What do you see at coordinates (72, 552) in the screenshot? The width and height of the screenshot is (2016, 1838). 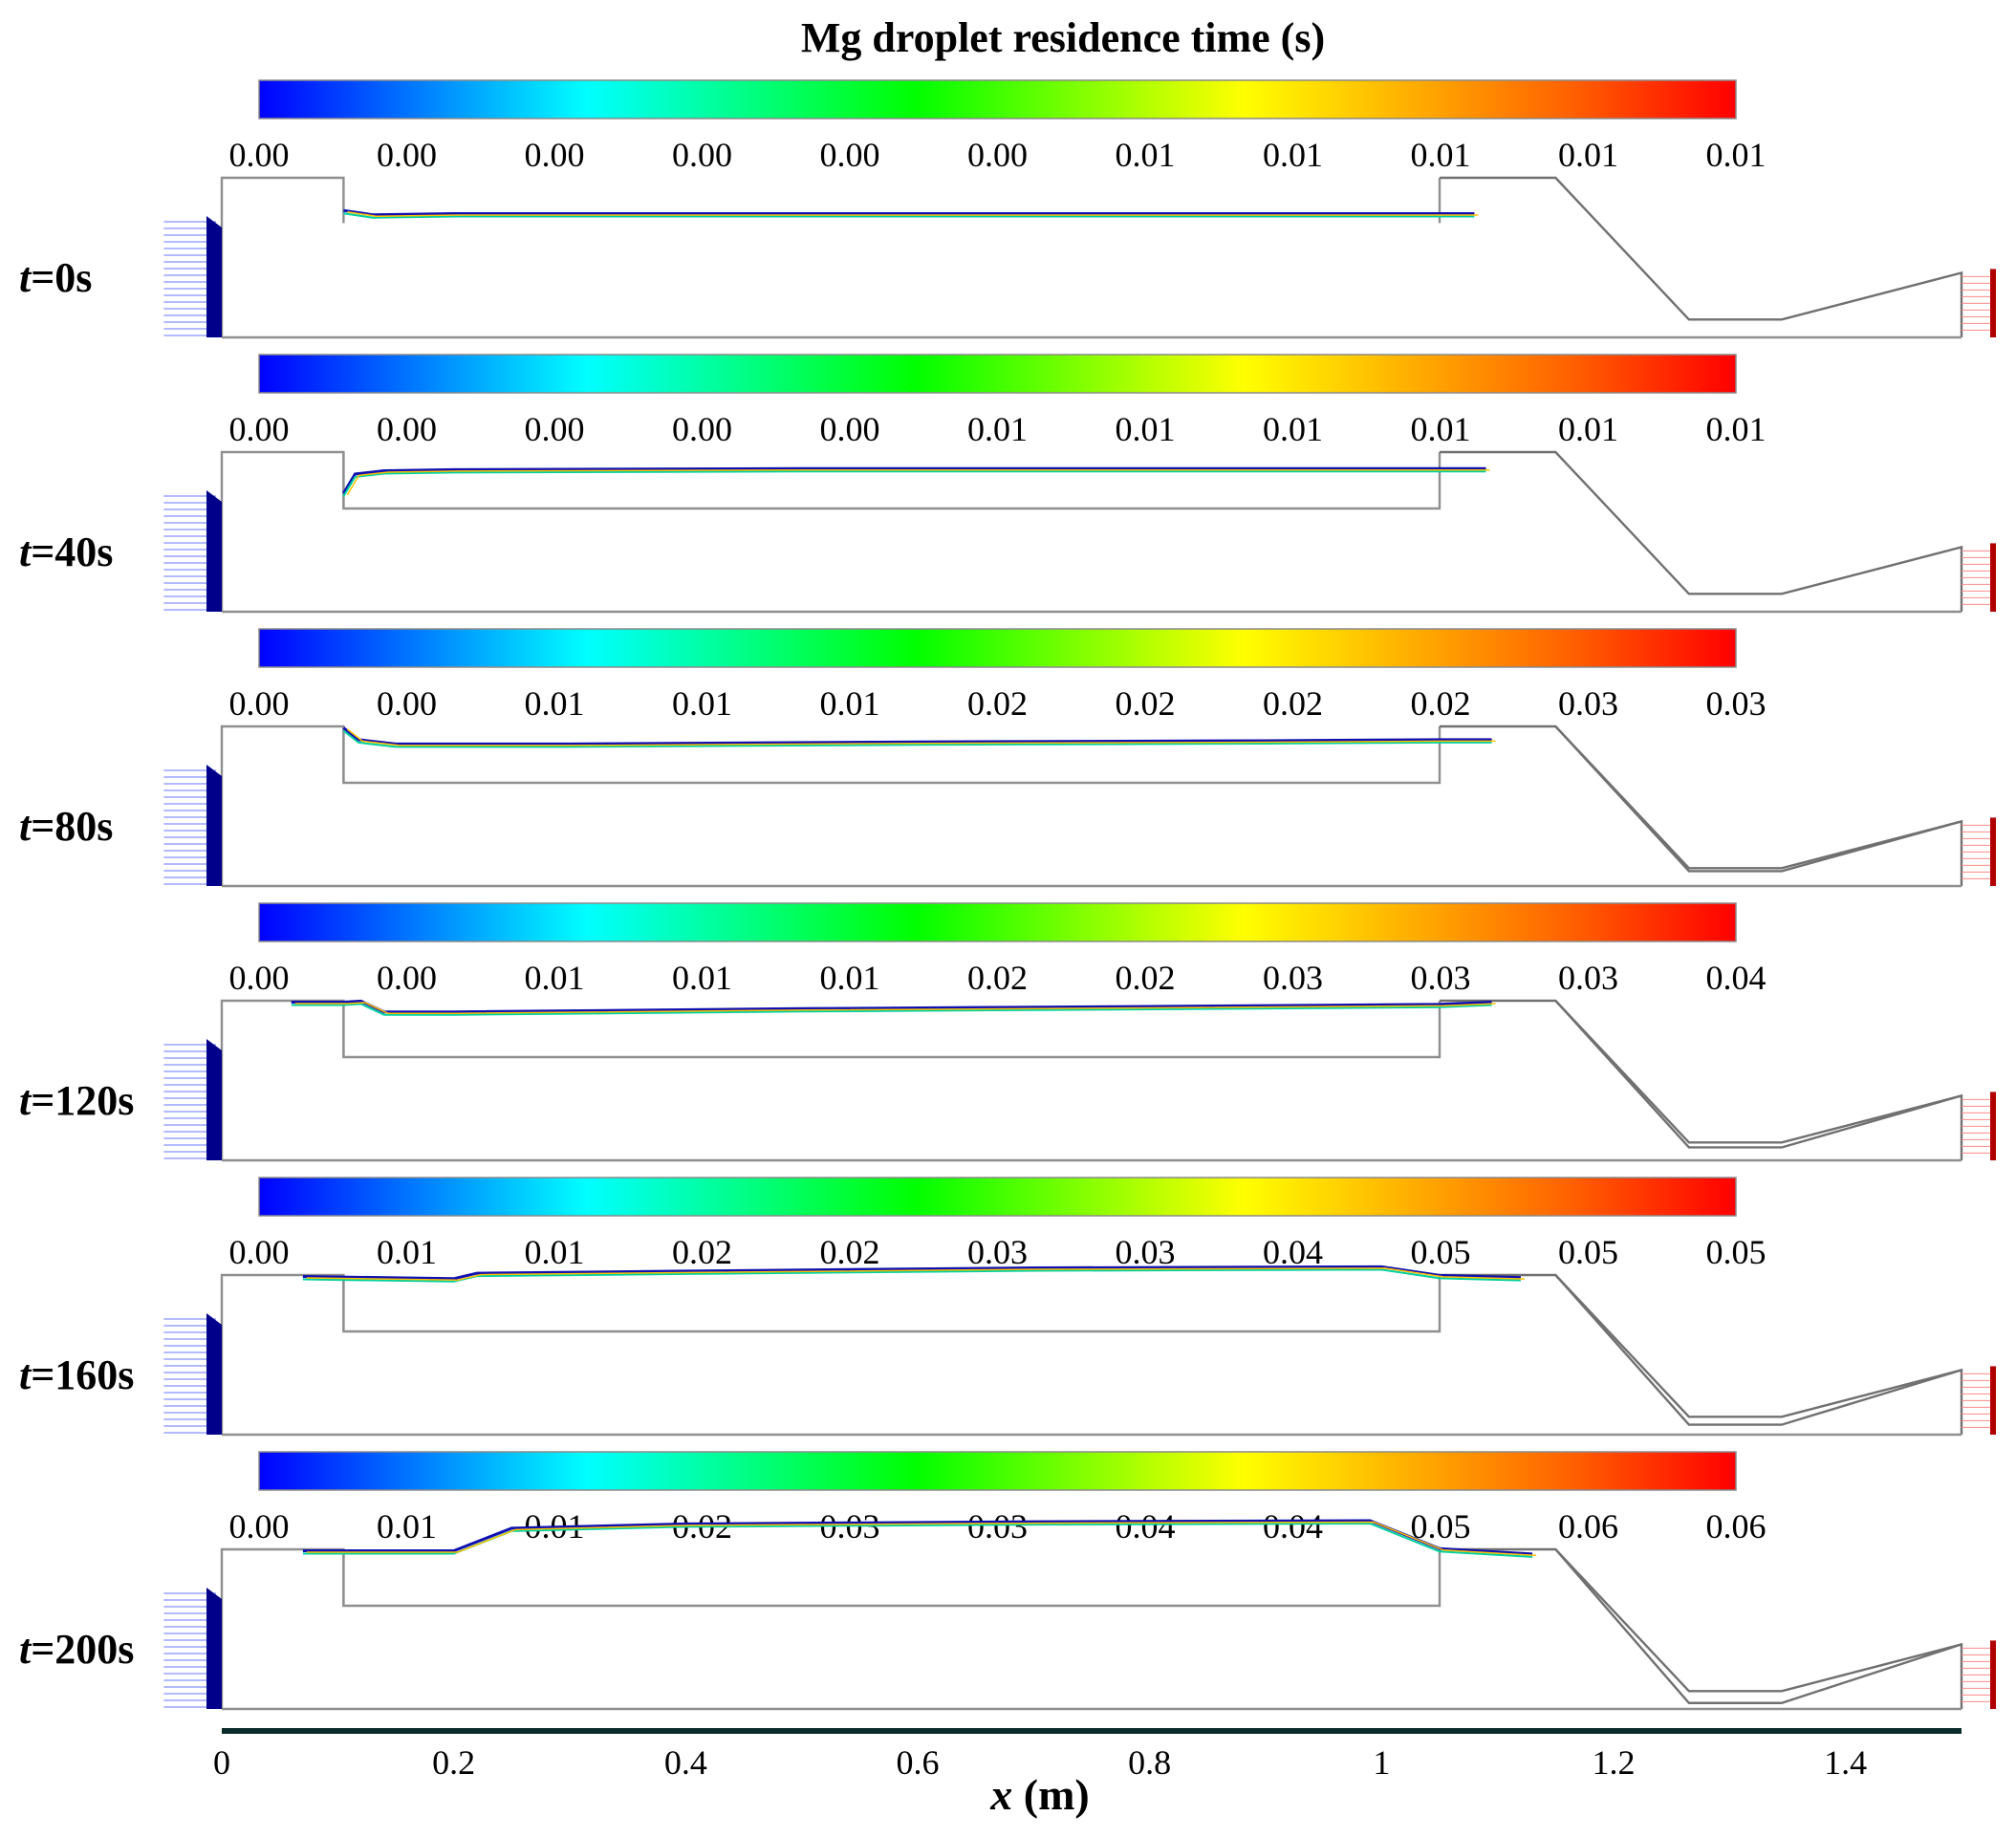 I see `time-label-value: =40s` at bounding box center [72, 552].